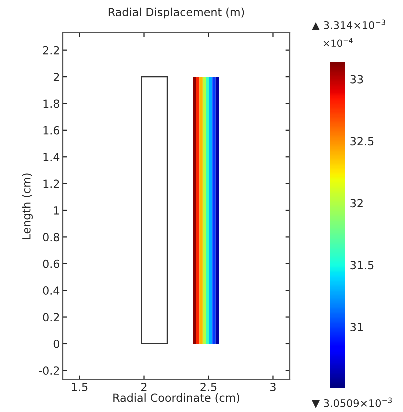 This screenshot has height=412, width=403. What do you see at coordinates (57, 344) in the screenshot?
I see `y-tick-label: 0` at bounding box center [57, 344].